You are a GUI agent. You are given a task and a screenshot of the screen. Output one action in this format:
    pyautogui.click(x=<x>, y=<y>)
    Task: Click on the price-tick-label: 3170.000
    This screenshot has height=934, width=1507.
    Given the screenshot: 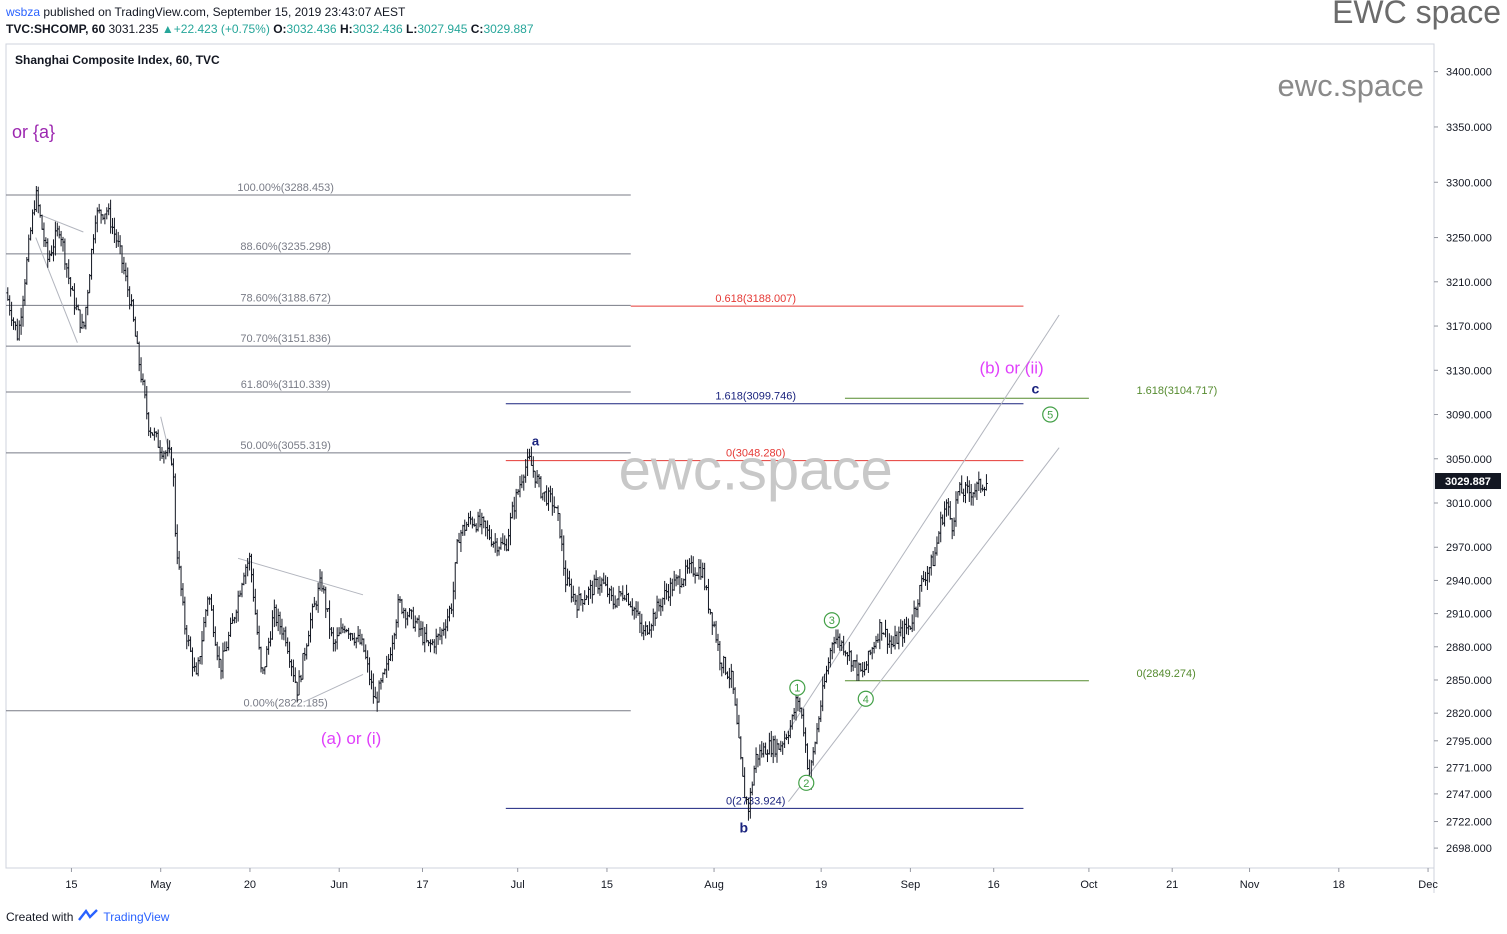 What is the action you would take?
    pyautogui.click(x=1469, y=327)
    